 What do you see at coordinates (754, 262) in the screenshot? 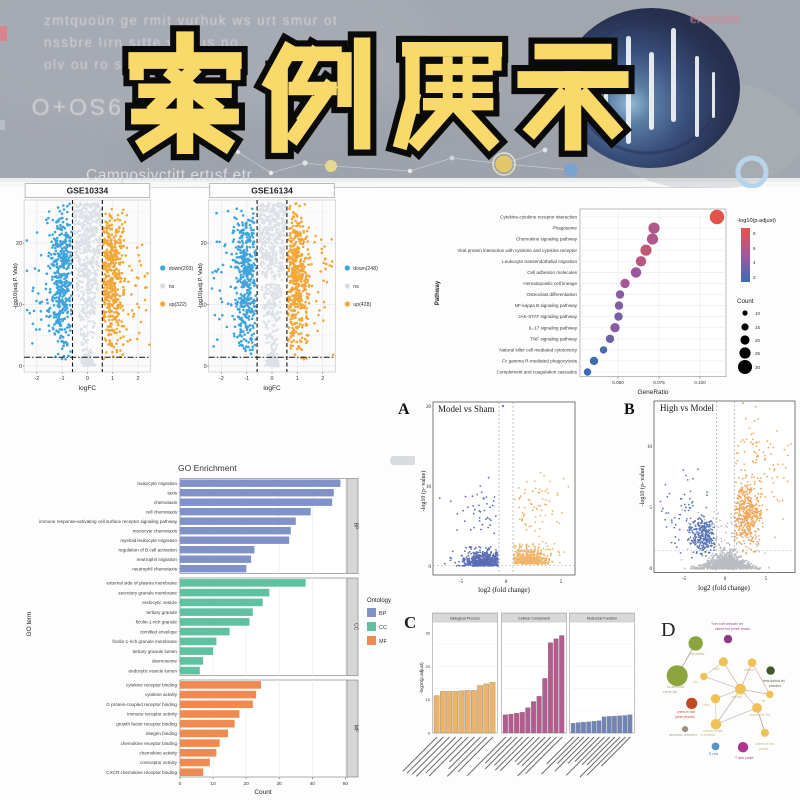
I see `svg-text: 4` at bounding box center [754, 262].